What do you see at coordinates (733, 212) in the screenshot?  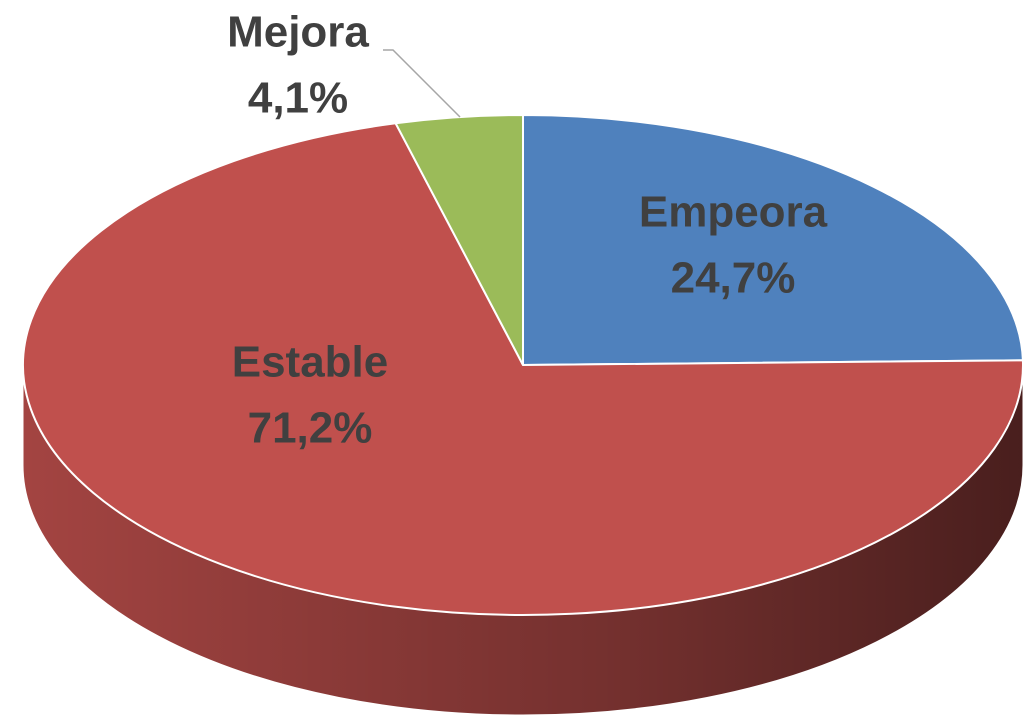 I see `slice-label: Empeora` at bounding box center [733, 212].